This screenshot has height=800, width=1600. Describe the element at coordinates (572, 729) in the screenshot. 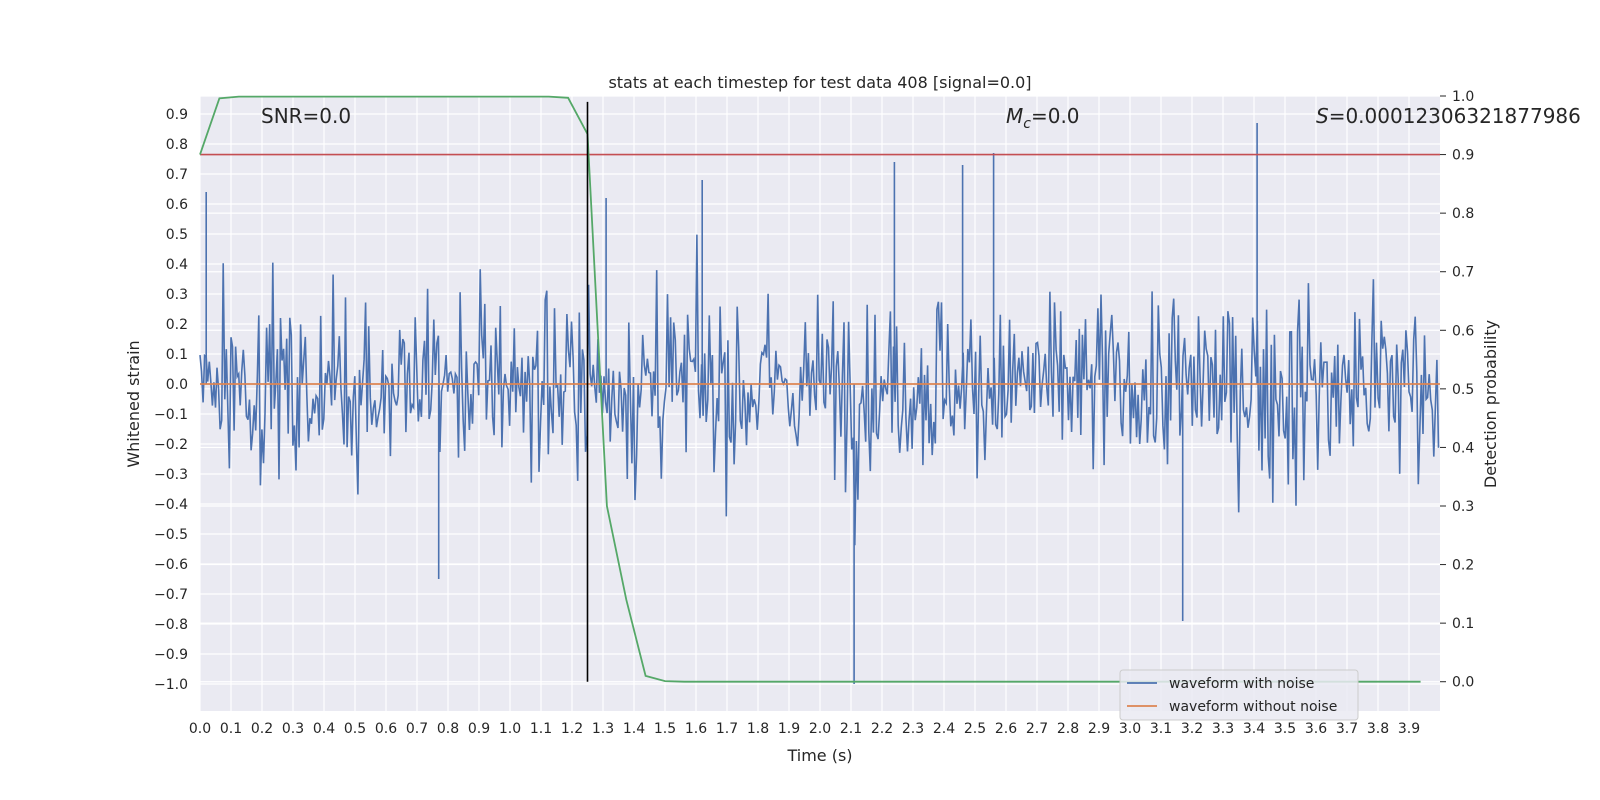

I see `x-tick-label: 1.2` at that location.